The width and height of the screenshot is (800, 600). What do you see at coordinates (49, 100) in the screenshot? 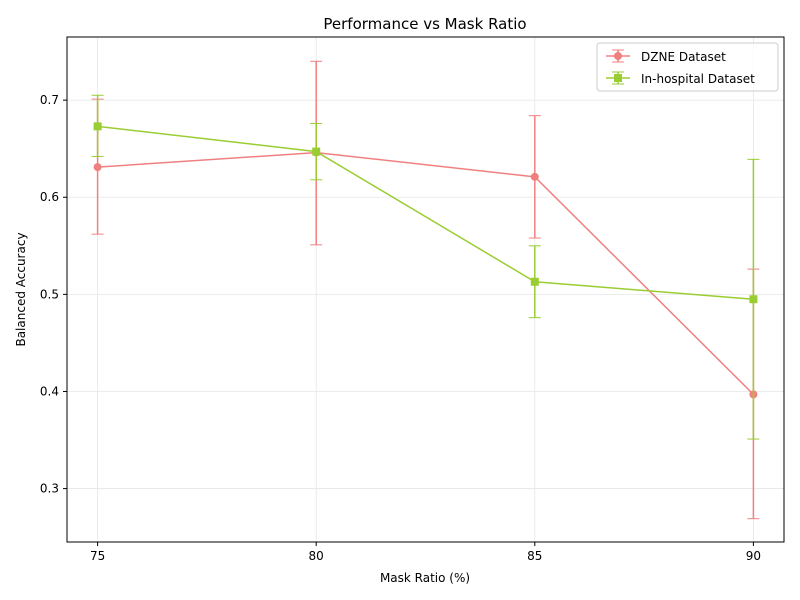
I see `y-tick-label: 0.7` at bounding box center [49, 100].